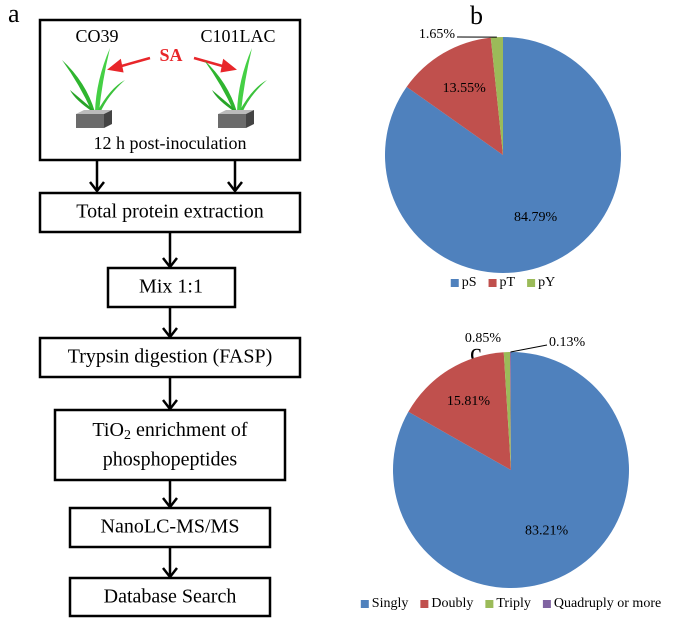 The height and width of the screenshot is (618, 685). What do you see at coordinates (96, 36) in the screenshot?
I see `label: CO39` at bounding box center [96, 36].